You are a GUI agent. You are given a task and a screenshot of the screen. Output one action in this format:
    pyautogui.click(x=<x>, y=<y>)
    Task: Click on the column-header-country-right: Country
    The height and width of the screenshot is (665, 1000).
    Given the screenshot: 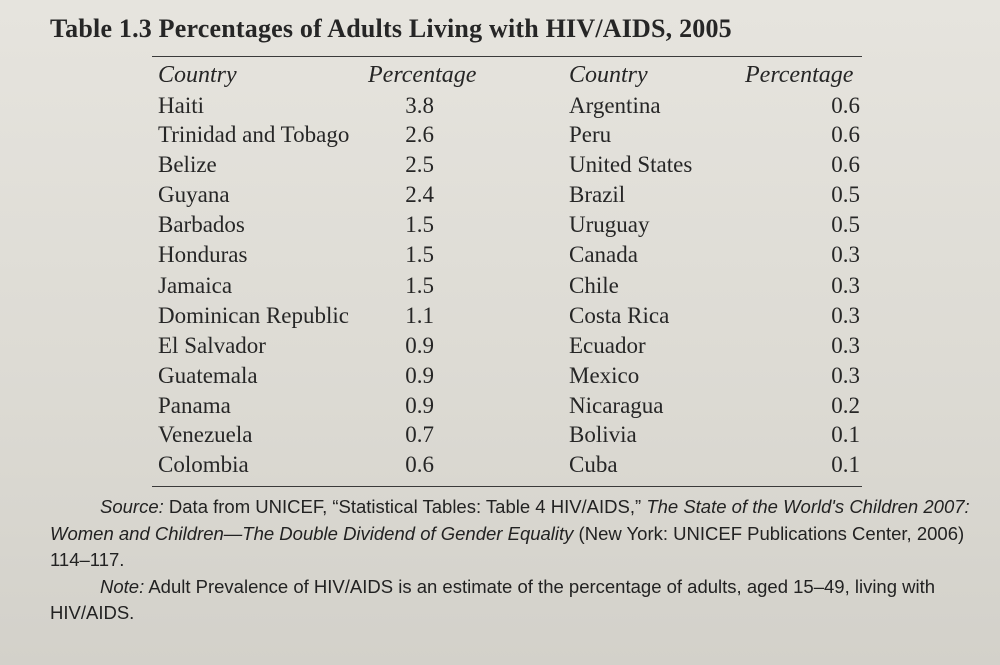 What is the action you would take?
    pyautogui.click(x=608, y=75)
    